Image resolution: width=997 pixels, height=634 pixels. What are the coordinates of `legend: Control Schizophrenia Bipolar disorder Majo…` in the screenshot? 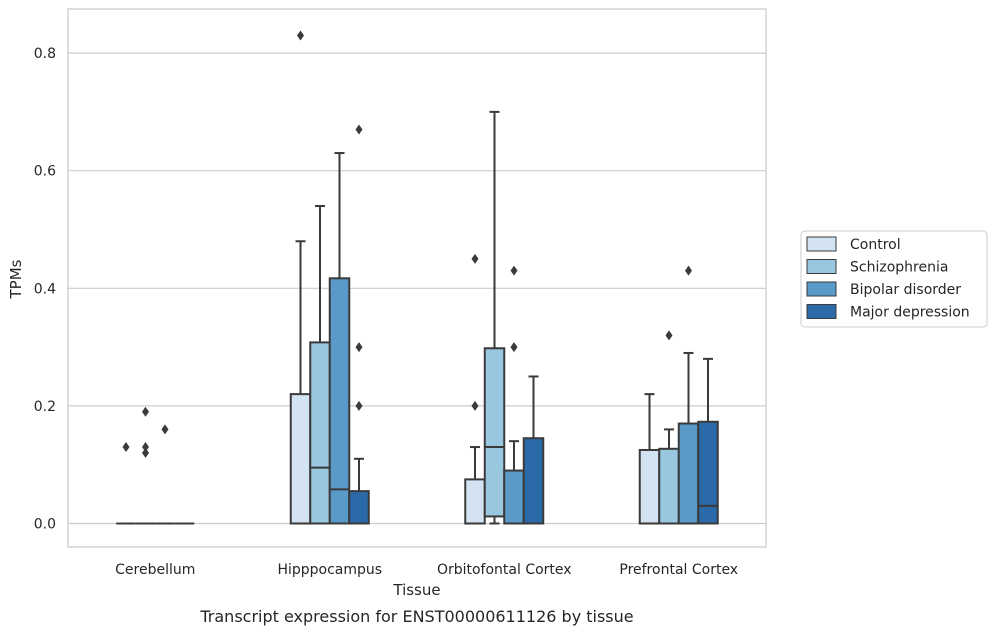 It's located at (894, 279).